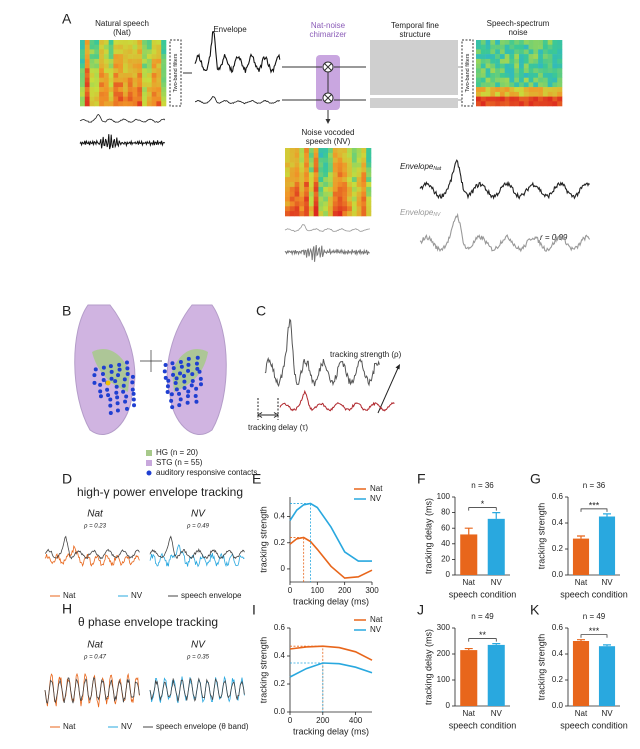  I want to click on filter-label: Two-band filters, so click(176, 72).